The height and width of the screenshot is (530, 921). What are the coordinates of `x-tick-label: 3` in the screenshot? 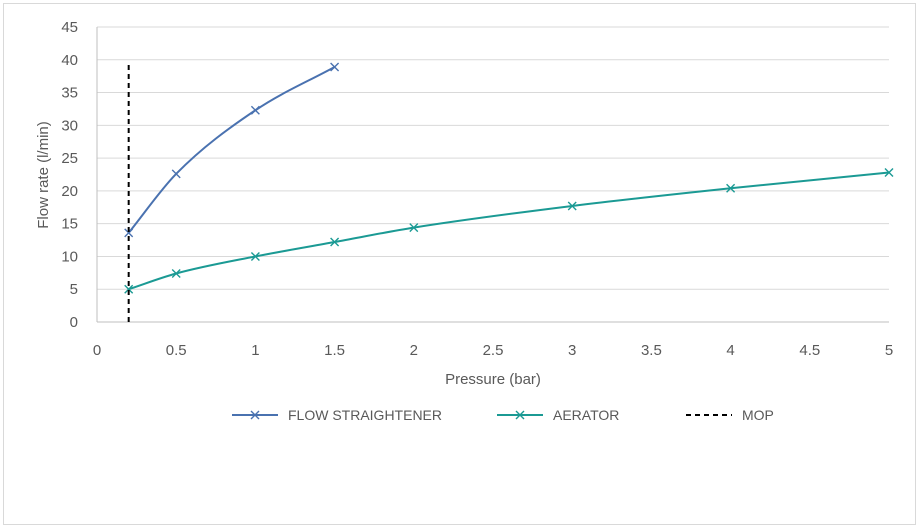 It's located at (572, 350).